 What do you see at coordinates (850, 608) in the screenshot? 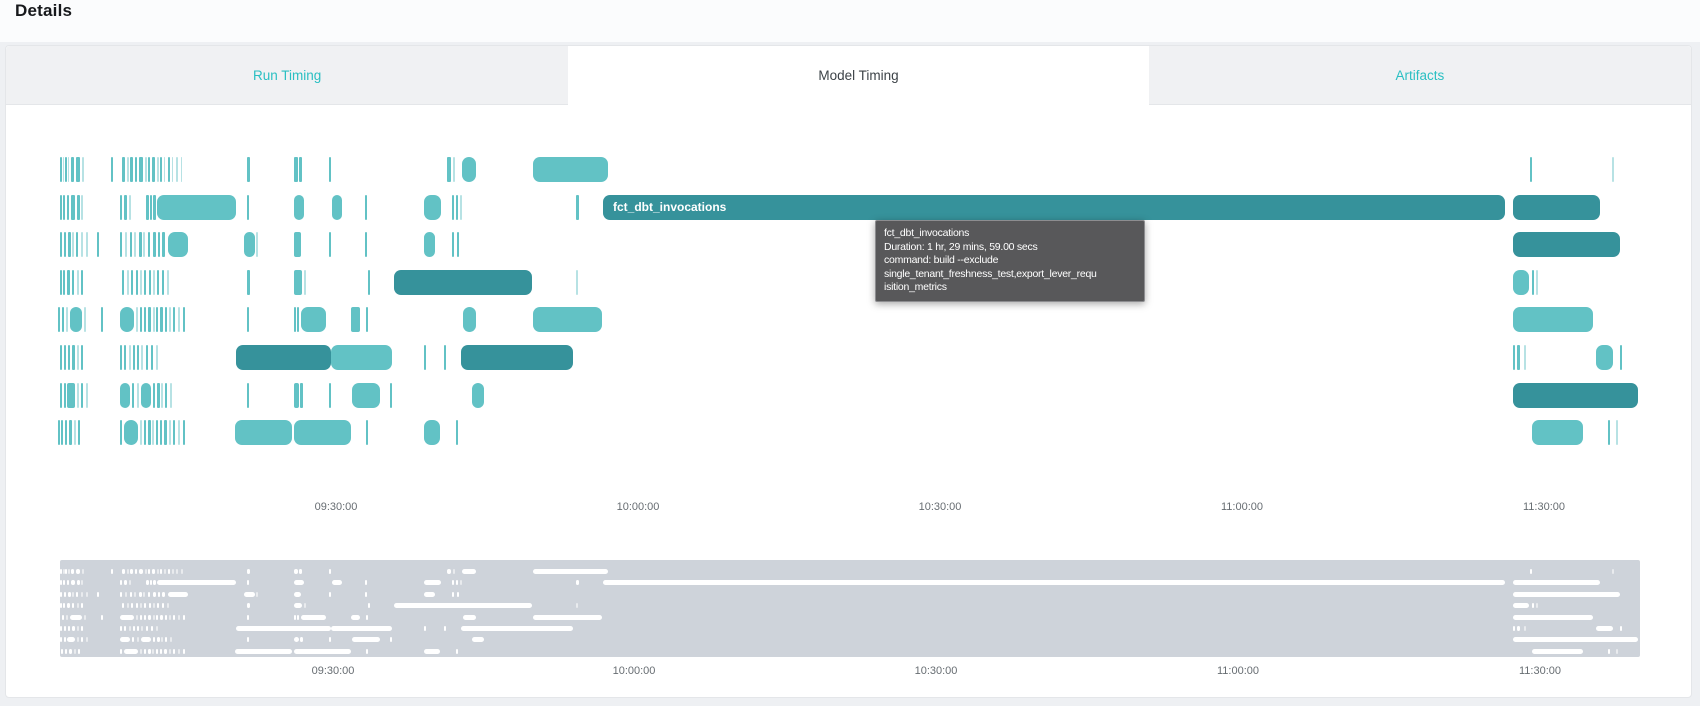
I see `minimap-brush` at bounding box center [850, 608].